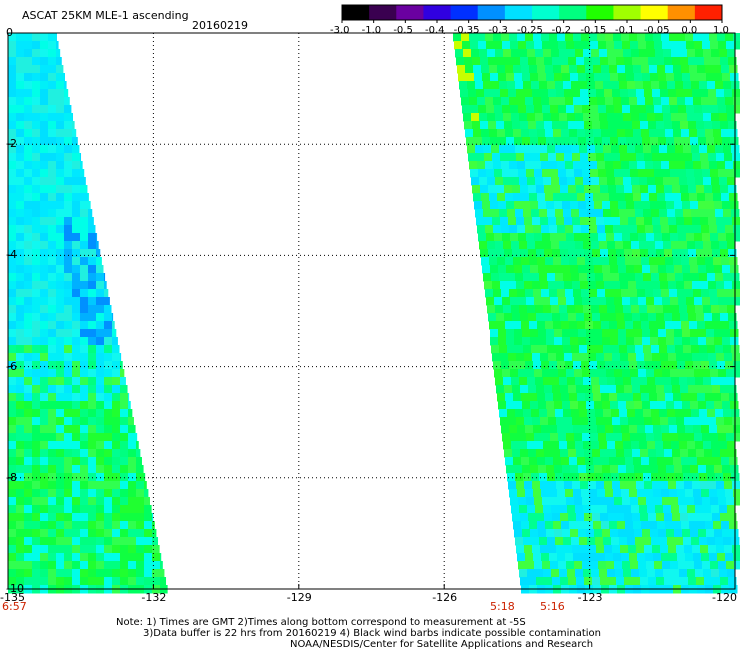 The width and height of the screenshot is (740, 650). I want to click on colorbar-tick-label: 0.0, so click(689, 30).